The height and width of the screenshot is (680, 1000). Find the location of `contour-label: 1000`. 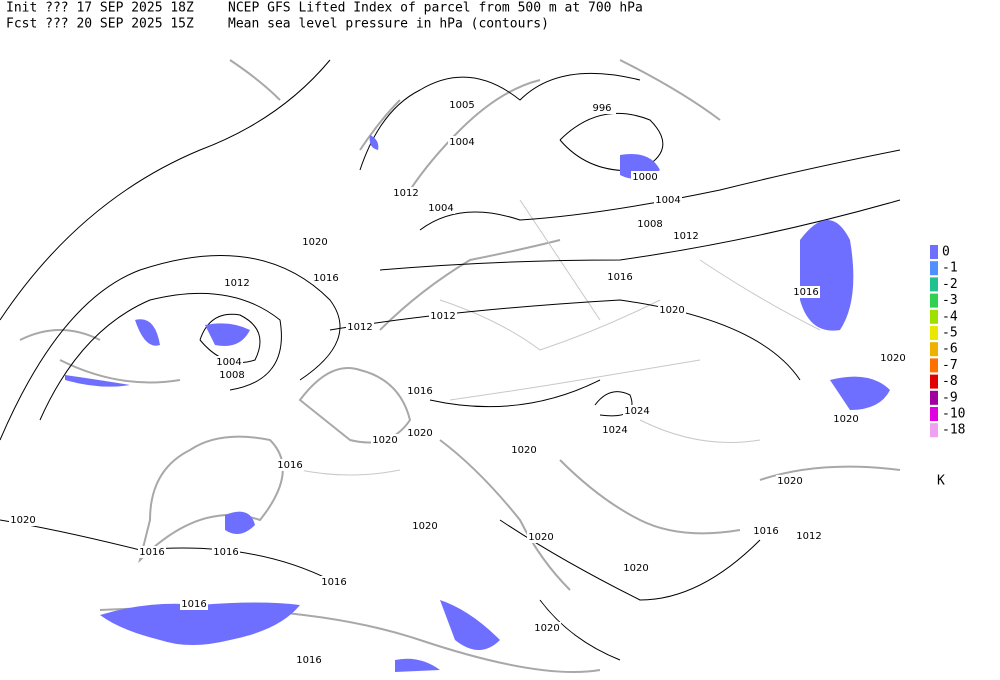

contour-label: 1000 is located at coordinates (644, 177).